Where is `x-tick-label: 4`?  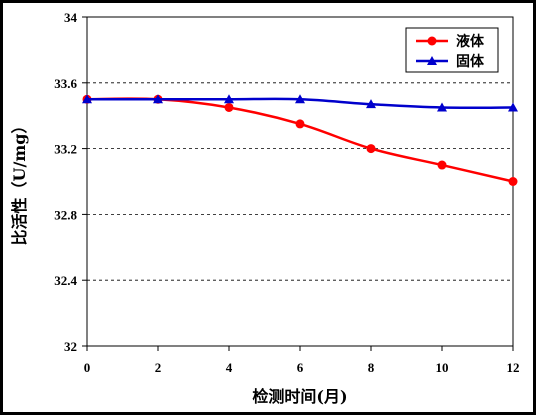
x-tick-label: 4 is located at coordinates (229, 367).